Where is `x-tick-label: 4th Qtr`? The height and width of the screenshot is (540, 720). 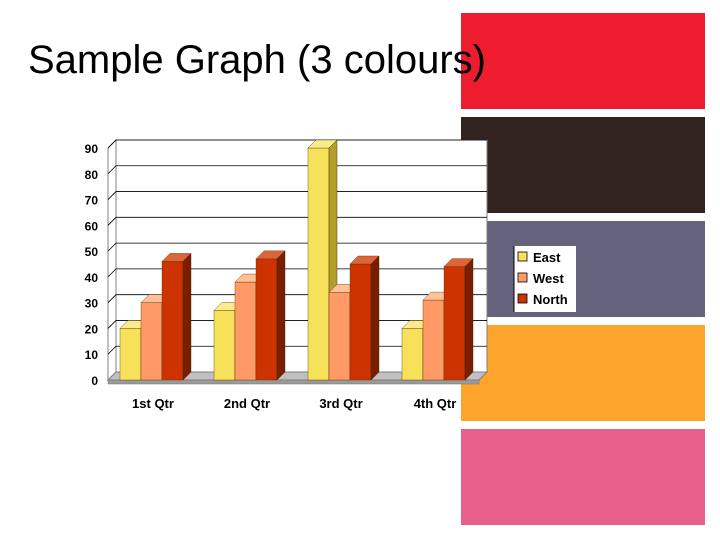 x-tick-label: 4th Qtr is located at coordinates (435, 403).